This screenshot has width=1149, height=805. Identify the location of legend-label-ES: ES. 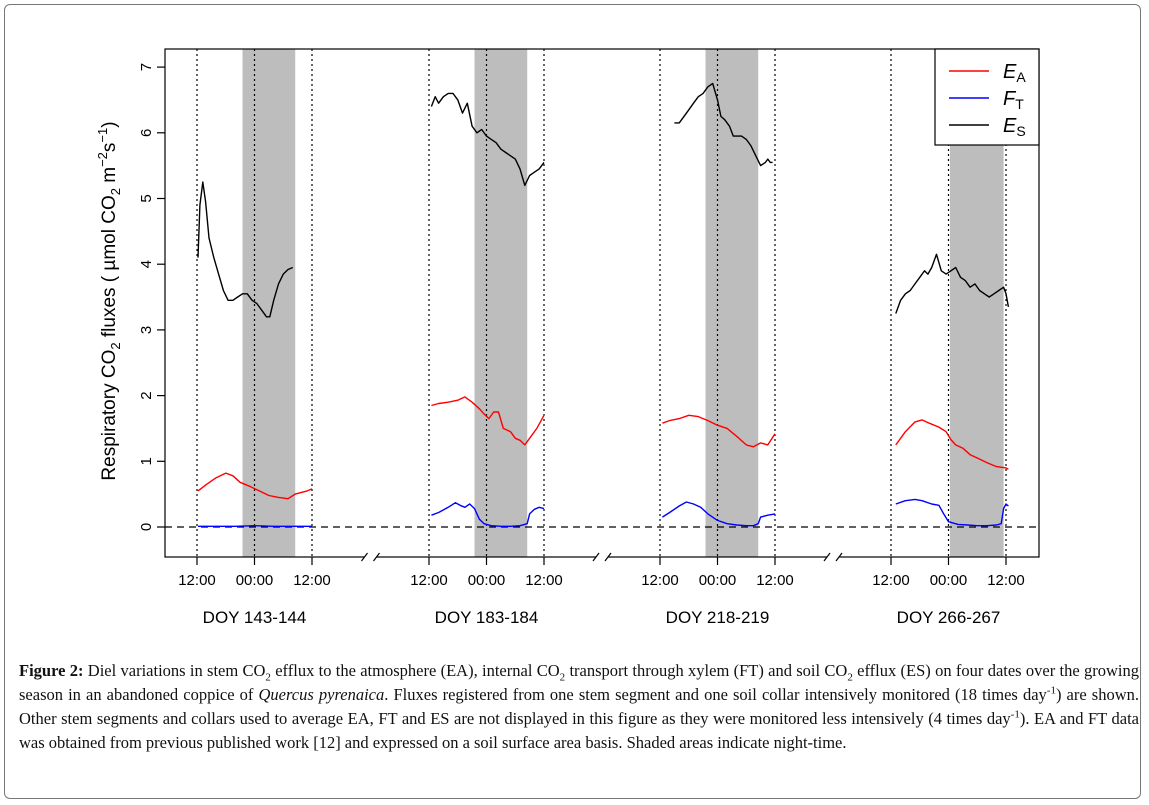
(1014, 127).